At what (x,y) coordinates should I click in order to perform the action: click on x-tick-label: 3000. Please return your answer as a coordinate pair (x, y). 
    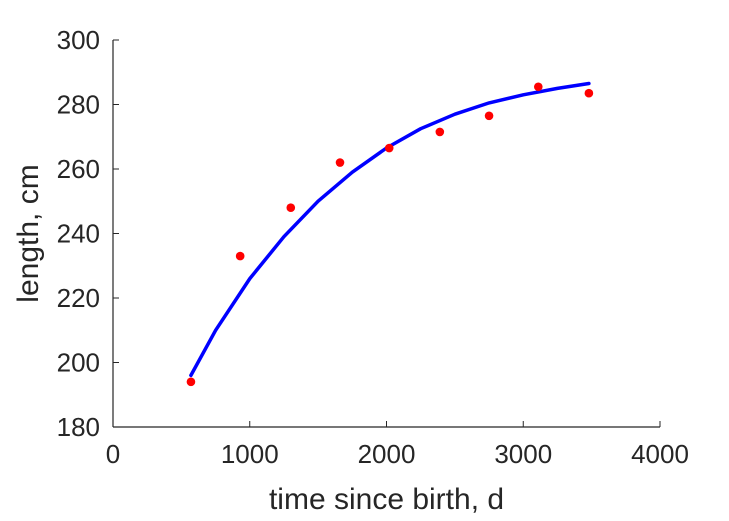
    Looking at the image, I should click on (523, 454).